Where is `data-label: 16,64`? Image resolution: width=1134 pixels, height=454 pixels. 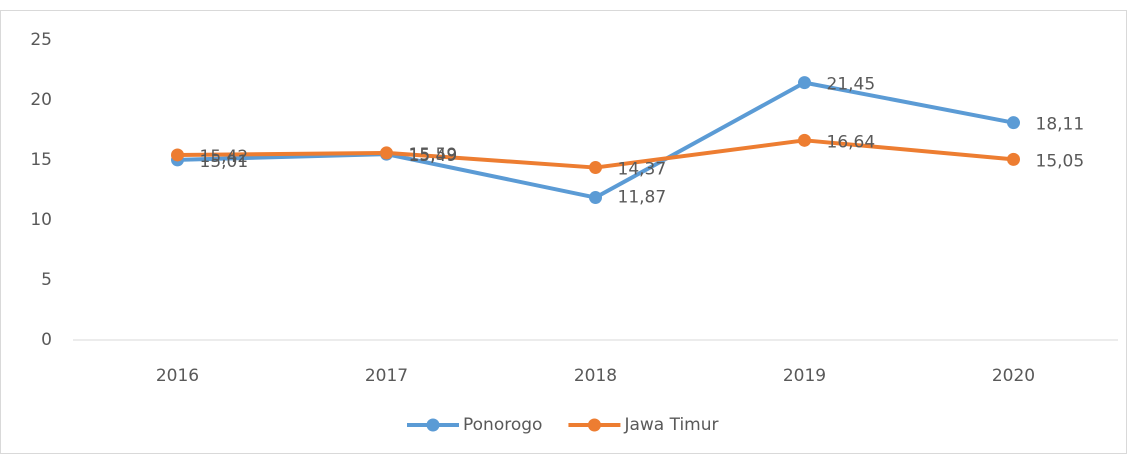 data-label: 16,64 is located at coordinates (851, 142).